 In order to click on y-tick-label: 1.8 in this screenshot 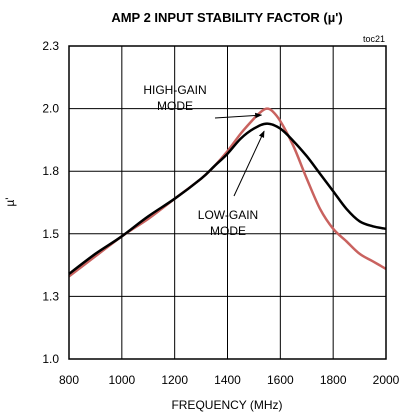, I will do `click(50, 171)`.